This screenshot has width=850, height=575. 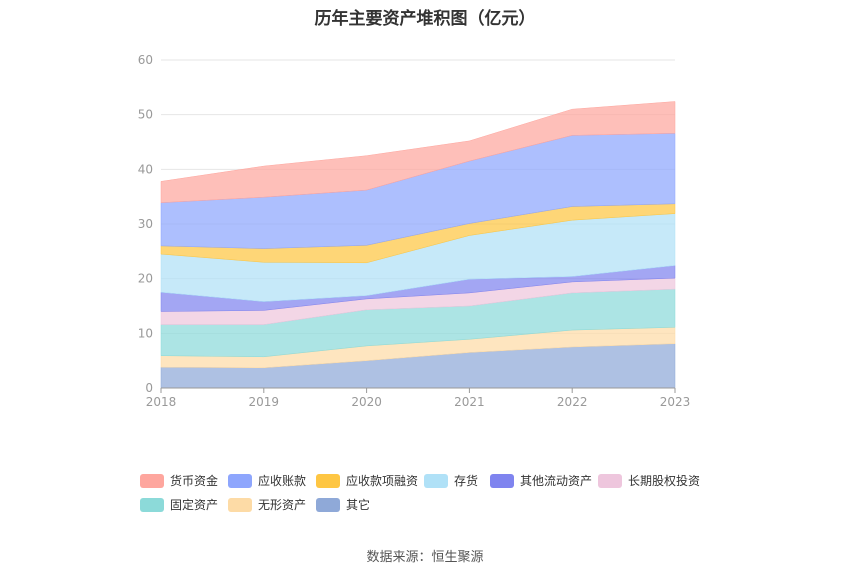 I want to click on y-tick-label: 40, so click(x=145, y=169).